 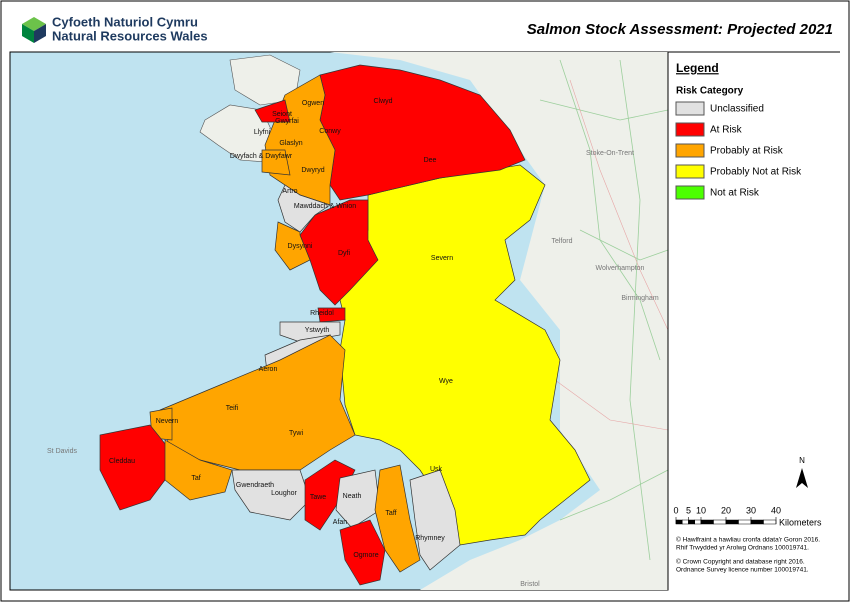 What do you see at coordinates (34, 30) in the screenshot?
I see `logo-icon` at bounding box center [34, 30].